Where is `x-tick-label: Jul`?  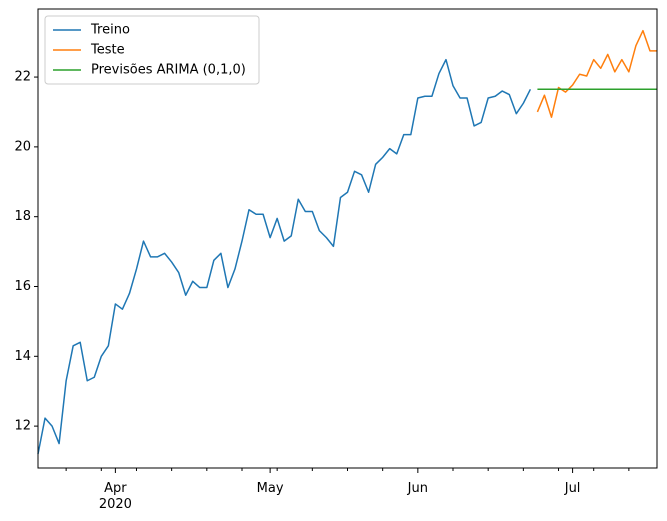
x-tick-label: Jul is located at coordinates (572, 488).